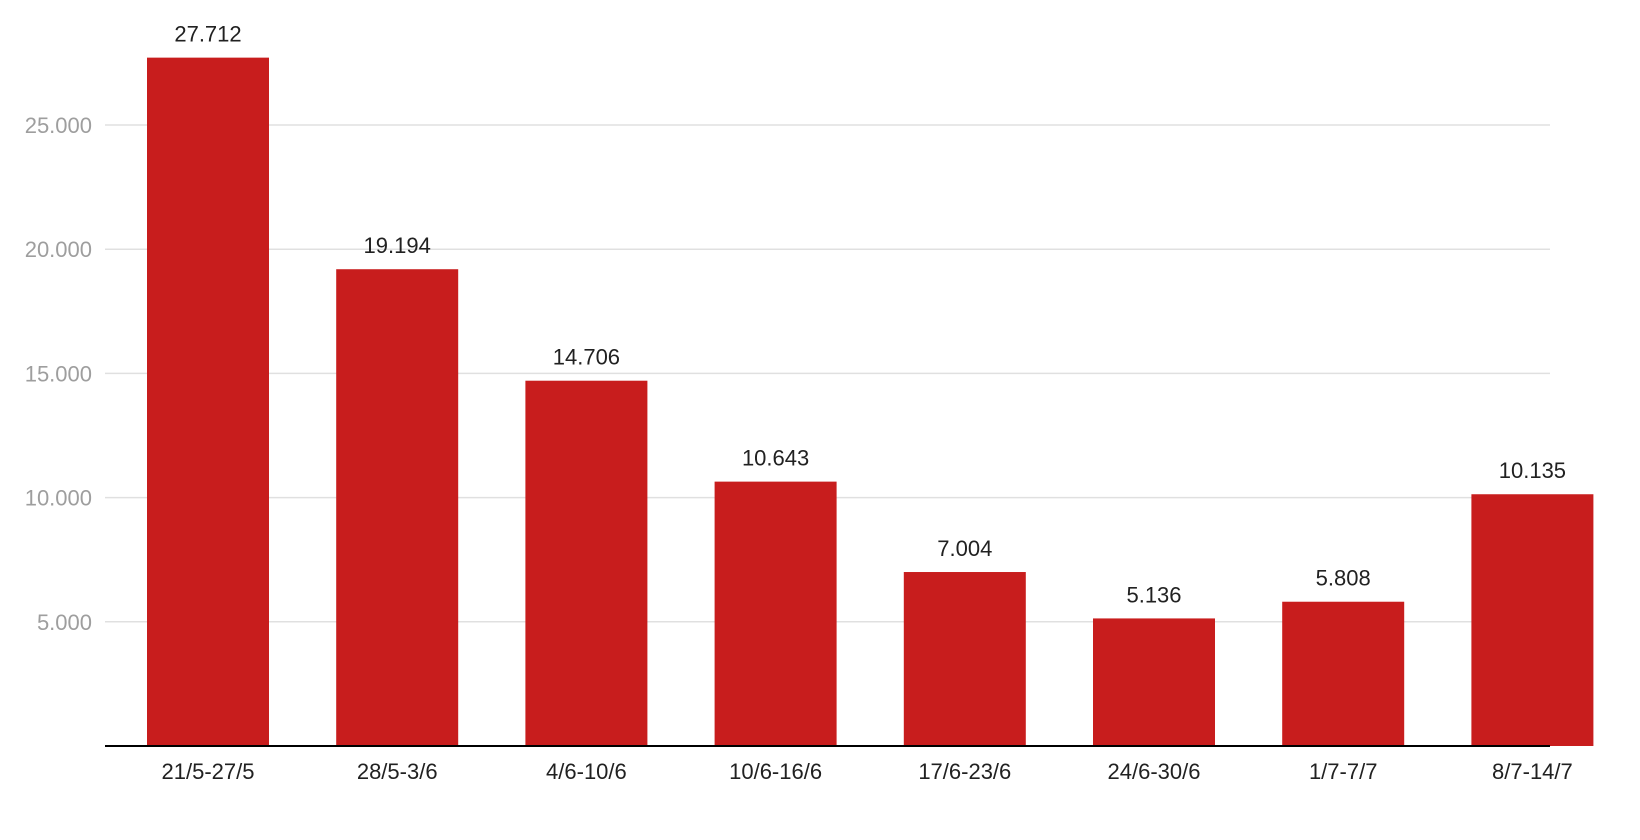 Image resolution: width=1640 pixels, height=840 pixels. Describe the element at coordinates (964, 548) in the screenshot. I see `data-label: 7.004` at that location.